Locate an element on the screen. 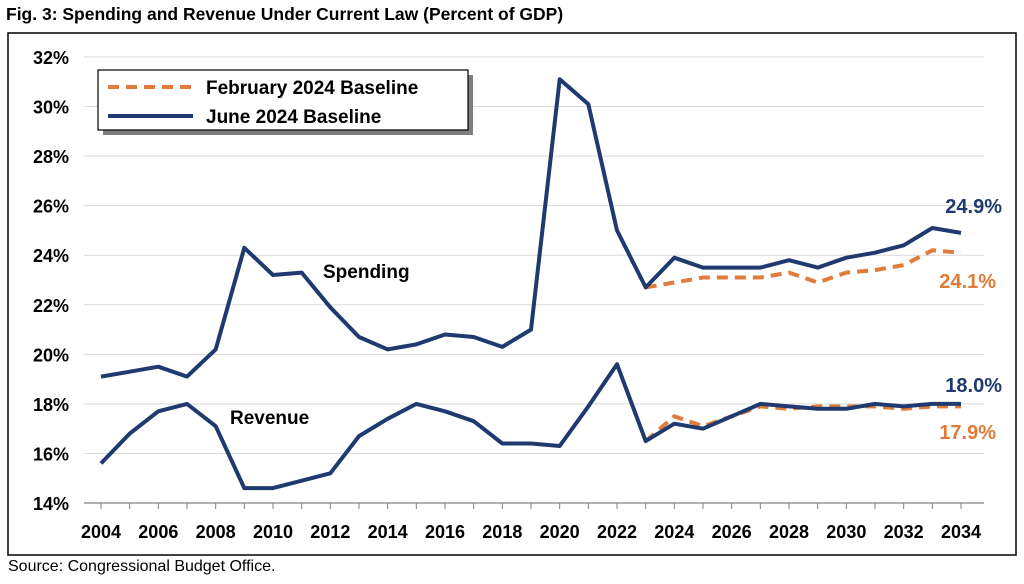 The image size is (1024, 584). x-tick-label: 2018 is located at coordinates (502, 532).